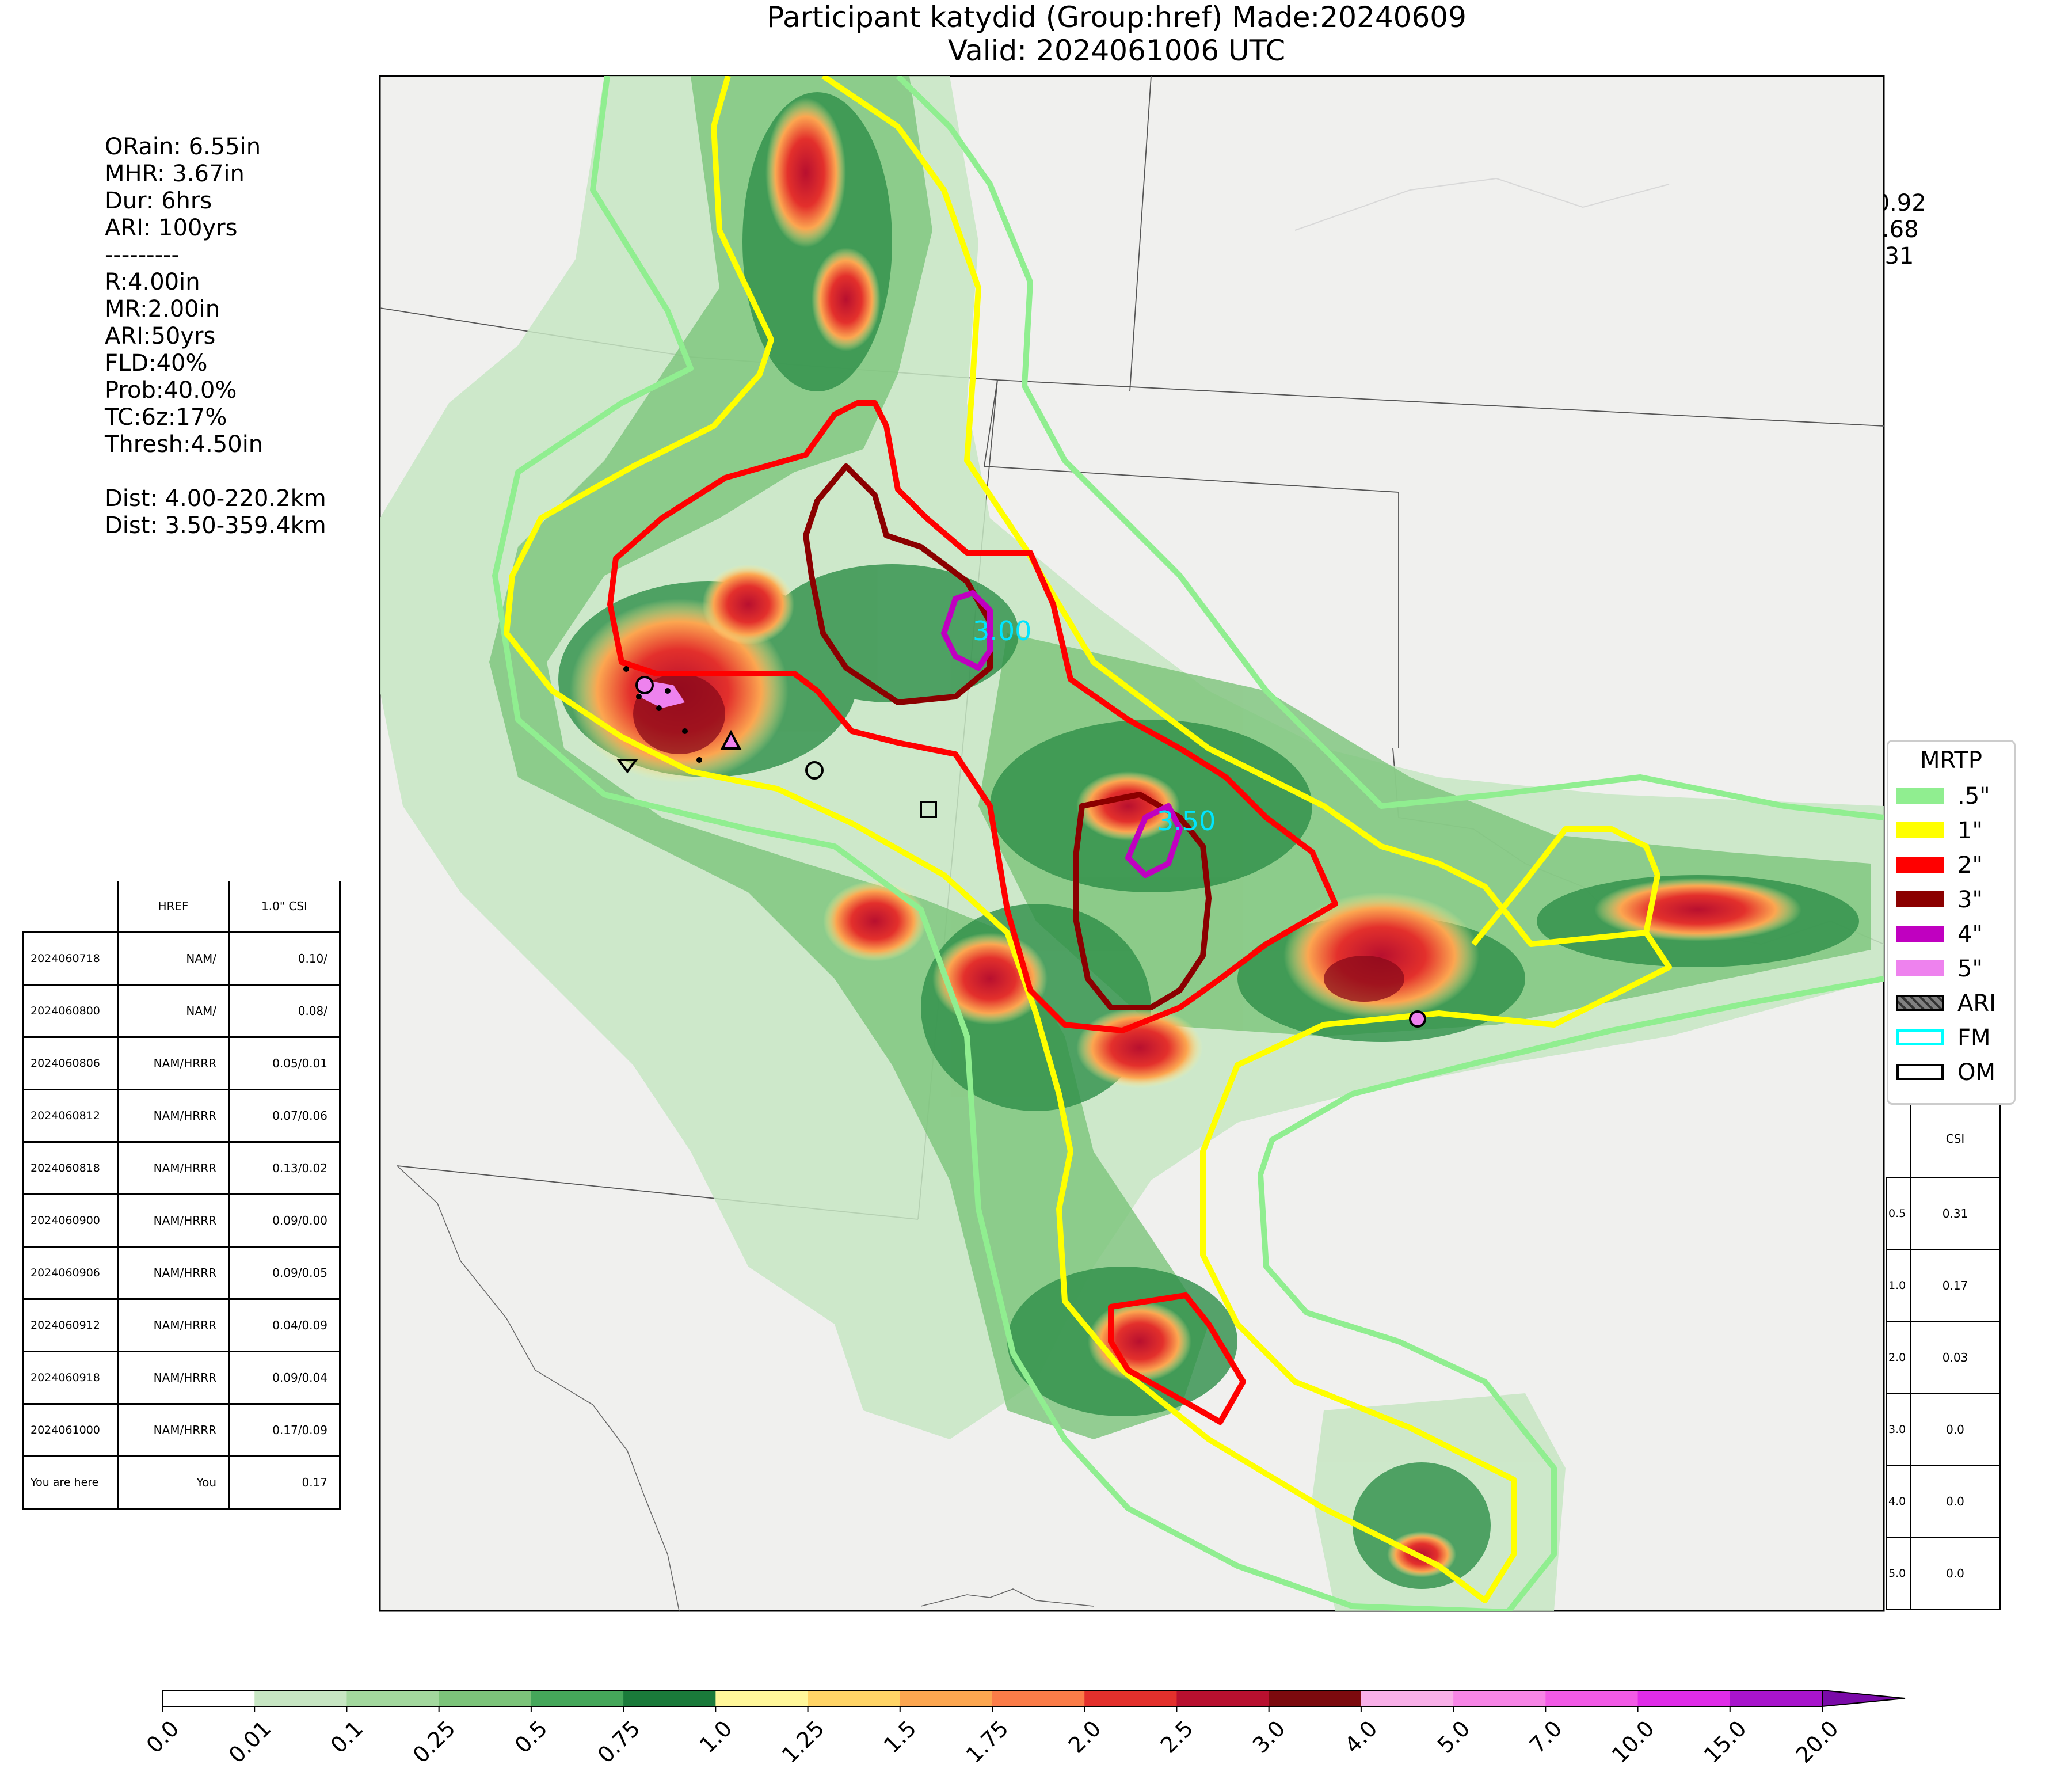  I want to click on colorbar, so click(1034, 1700).